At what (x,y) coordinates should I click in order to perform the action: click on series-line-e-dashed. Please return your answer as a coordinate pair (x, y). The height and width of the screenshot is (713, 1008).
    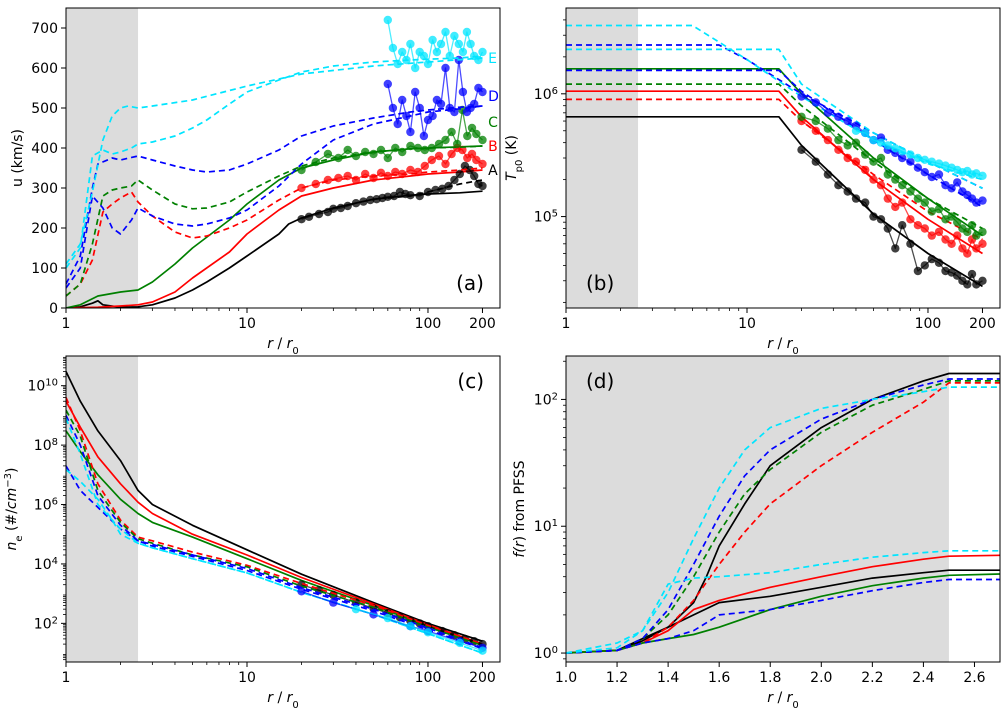
    Looking at the image, I should click on (774, 102).